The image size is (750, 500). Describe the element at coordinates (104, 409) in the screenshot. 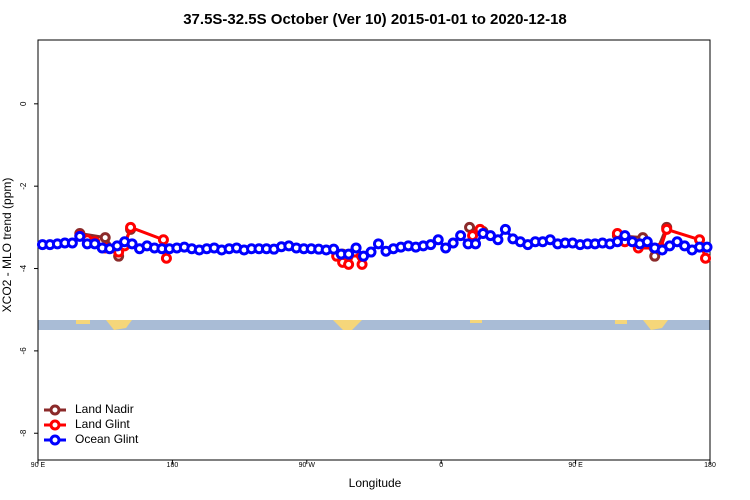

I see `legend-label: Land Nadir` at that location.